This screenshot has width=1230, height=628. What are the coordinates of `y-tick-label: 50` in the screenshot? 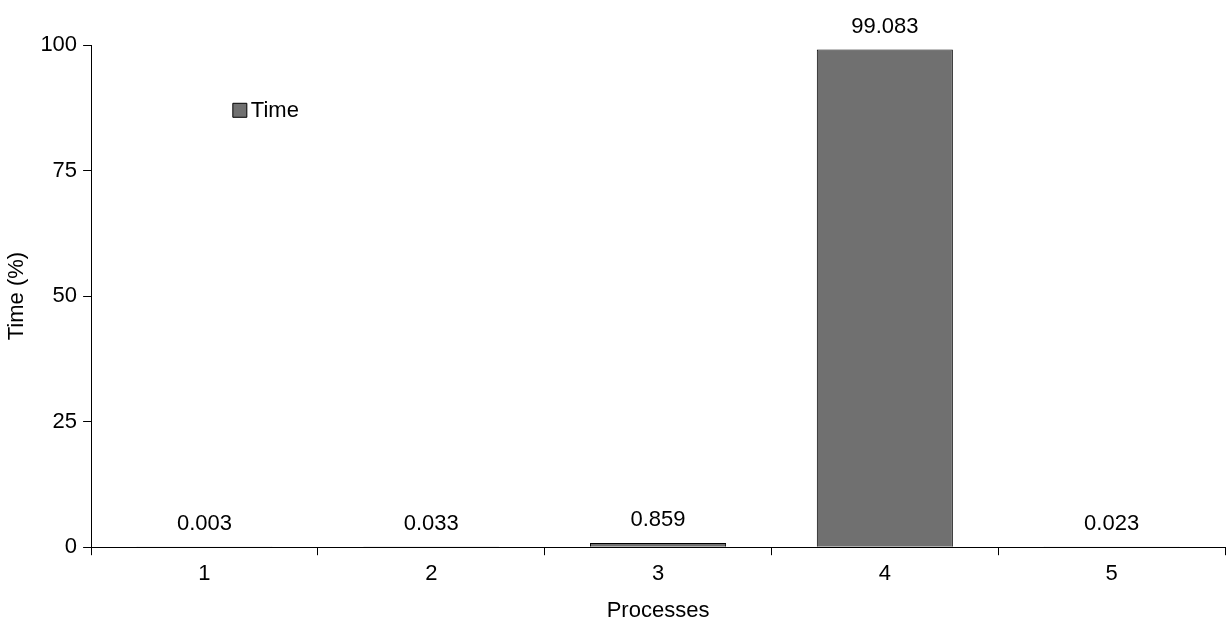 It's located at (65, 295).